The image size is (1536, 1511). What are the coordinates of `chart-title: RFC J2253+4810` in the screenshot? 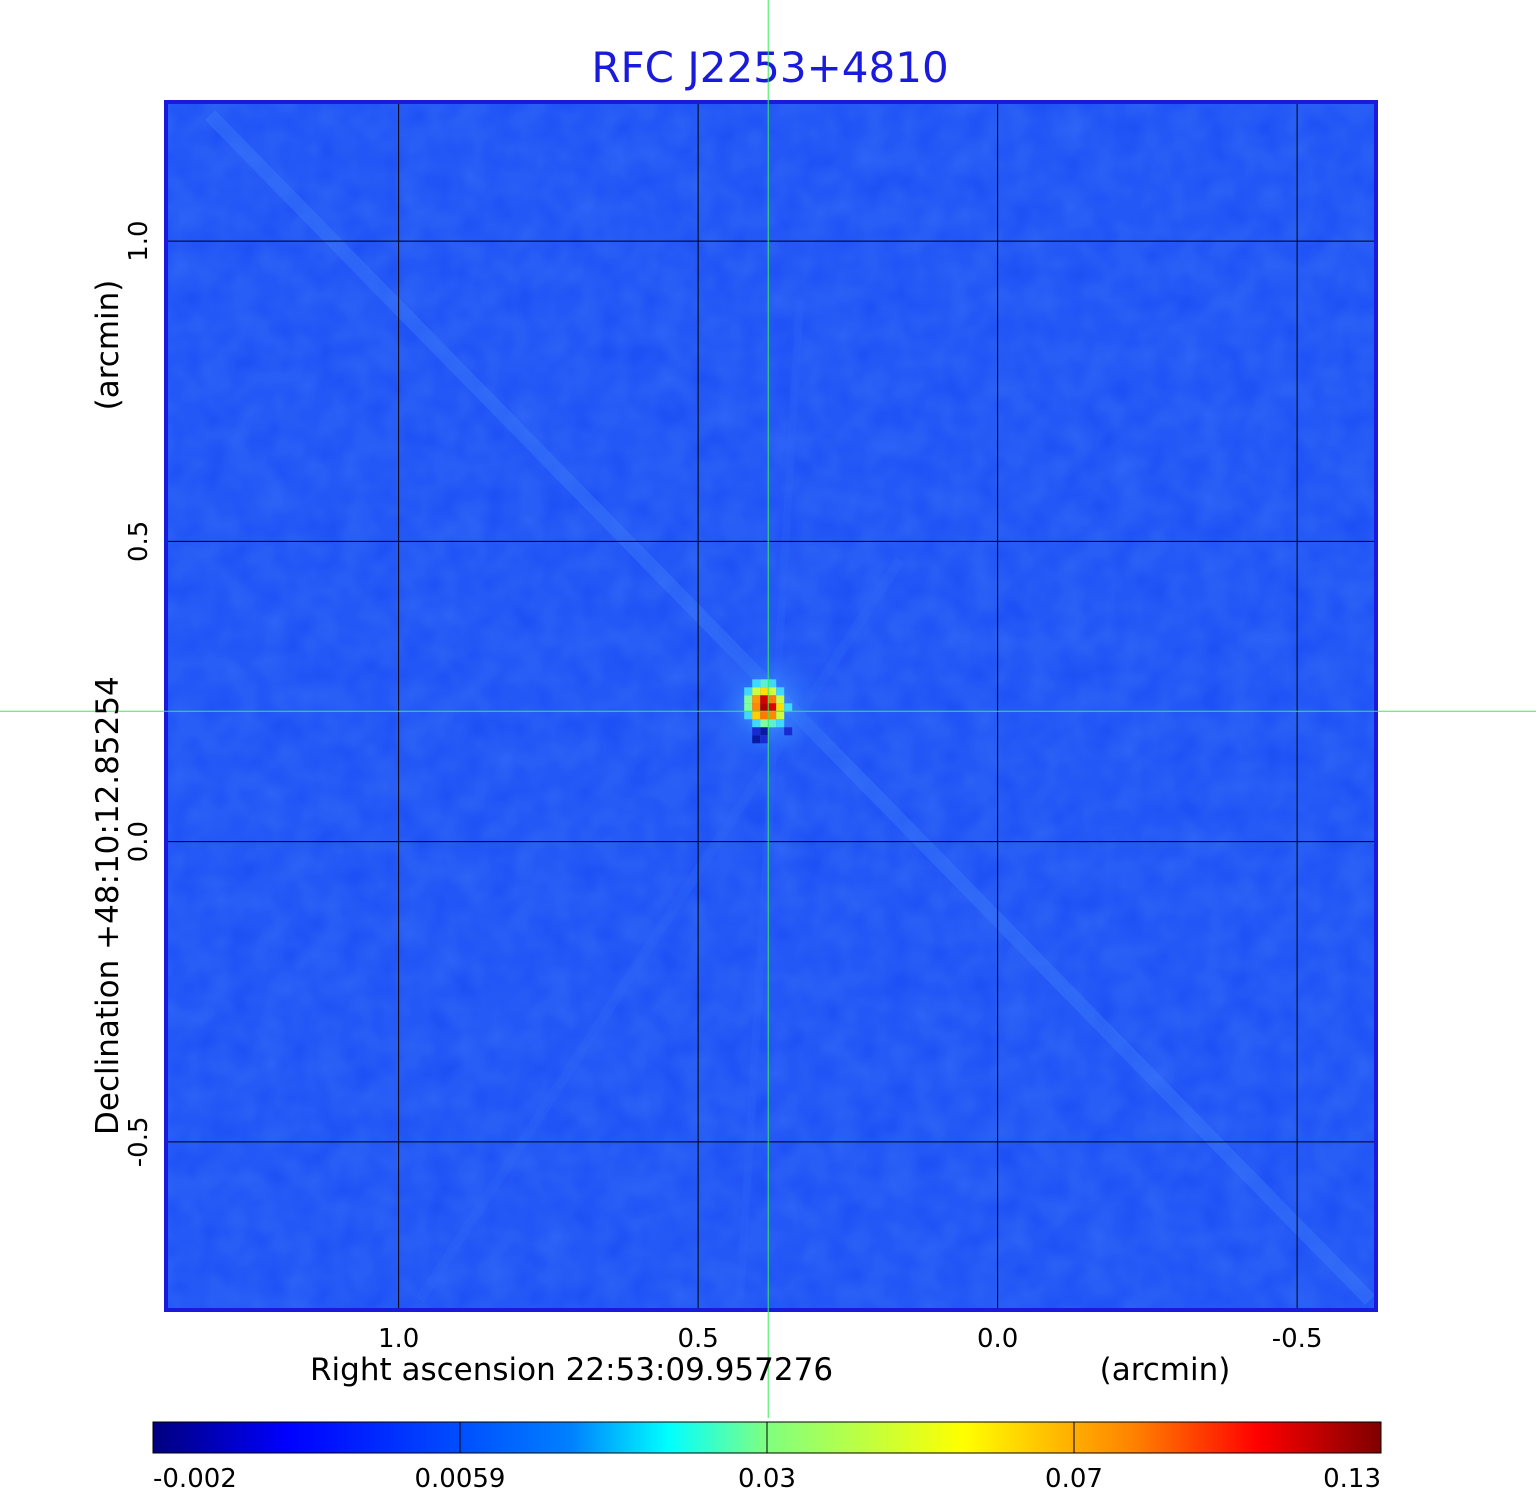 It's located at (769, 67).